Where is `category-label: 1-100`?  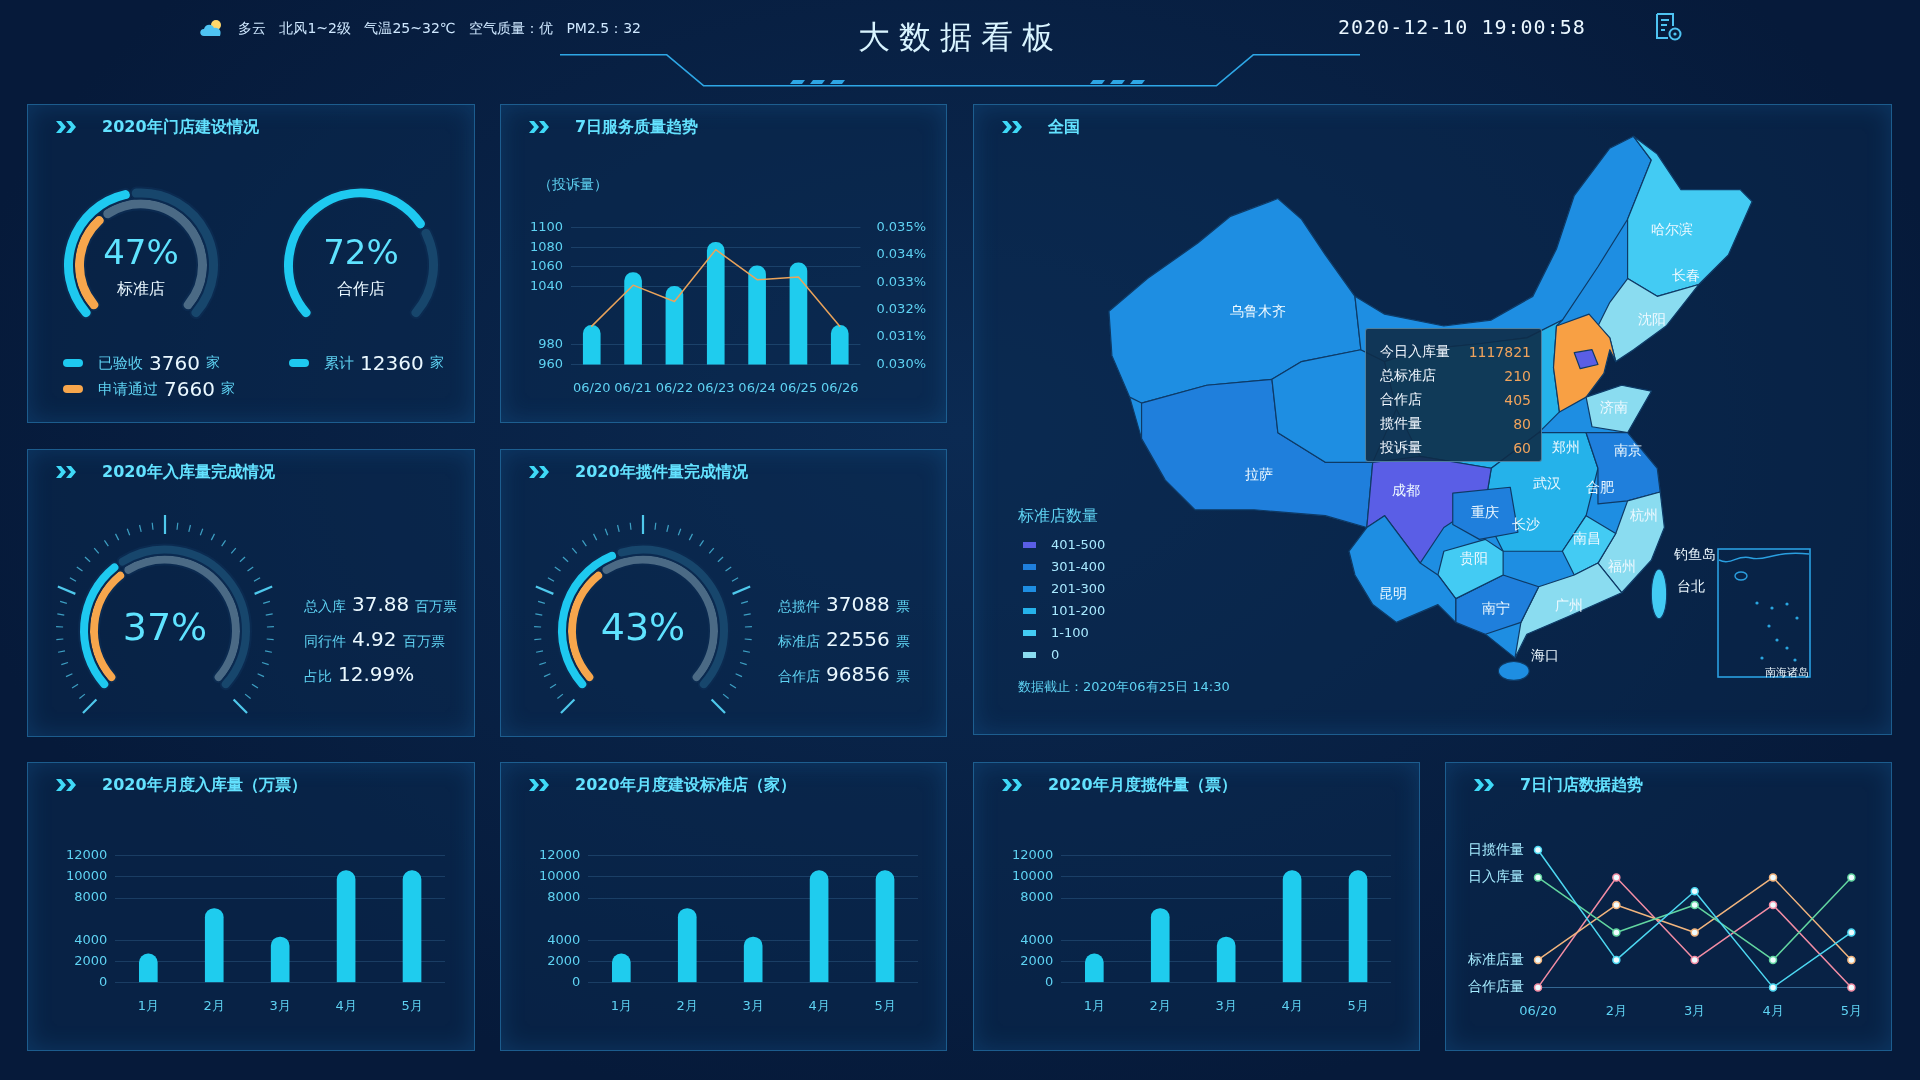
category-label: 1-100 is located at coordinates (1070, 632).